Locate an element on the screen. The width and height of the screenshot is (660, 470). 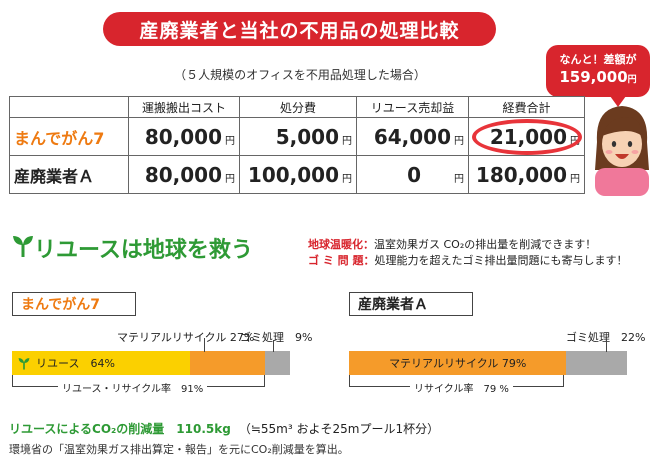
callout-line2: 159,000円 is located at coordinates (598, 77).